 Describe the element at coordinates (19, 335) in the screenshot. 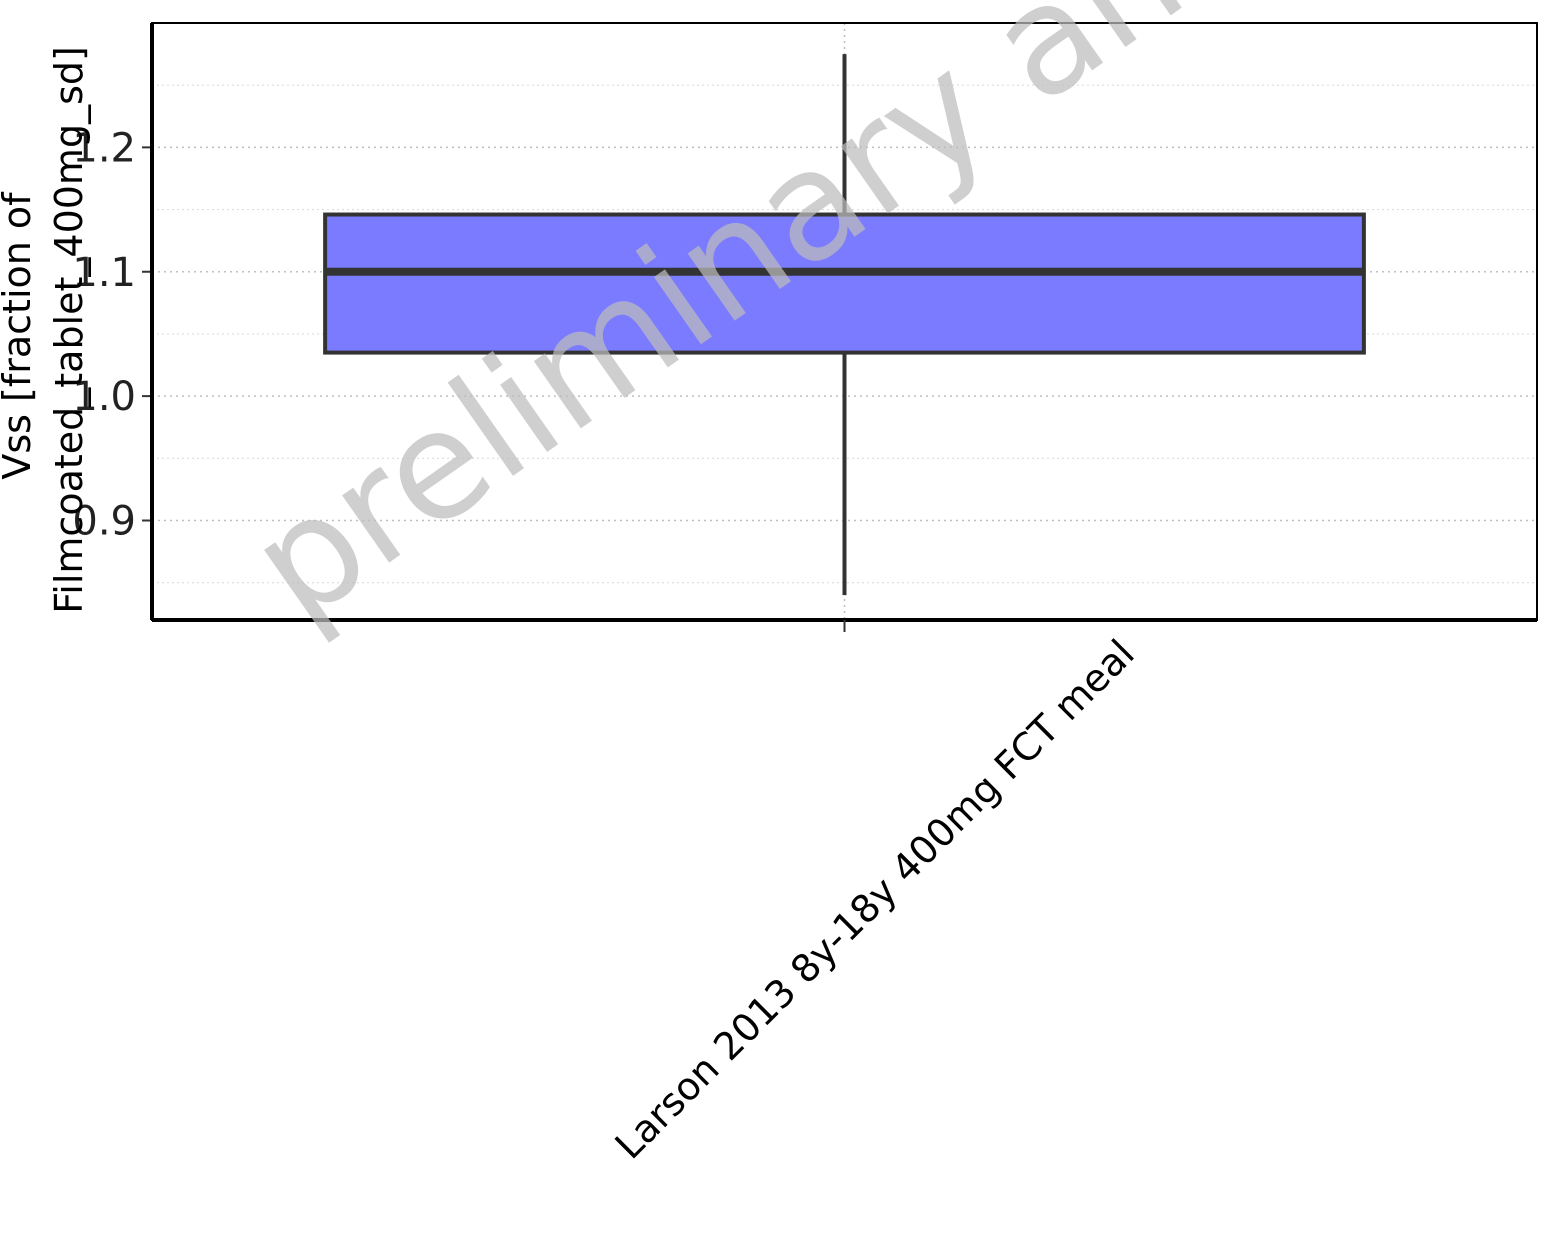

I see `y-axis-title-line-1: Vss [fraction of` at that location.